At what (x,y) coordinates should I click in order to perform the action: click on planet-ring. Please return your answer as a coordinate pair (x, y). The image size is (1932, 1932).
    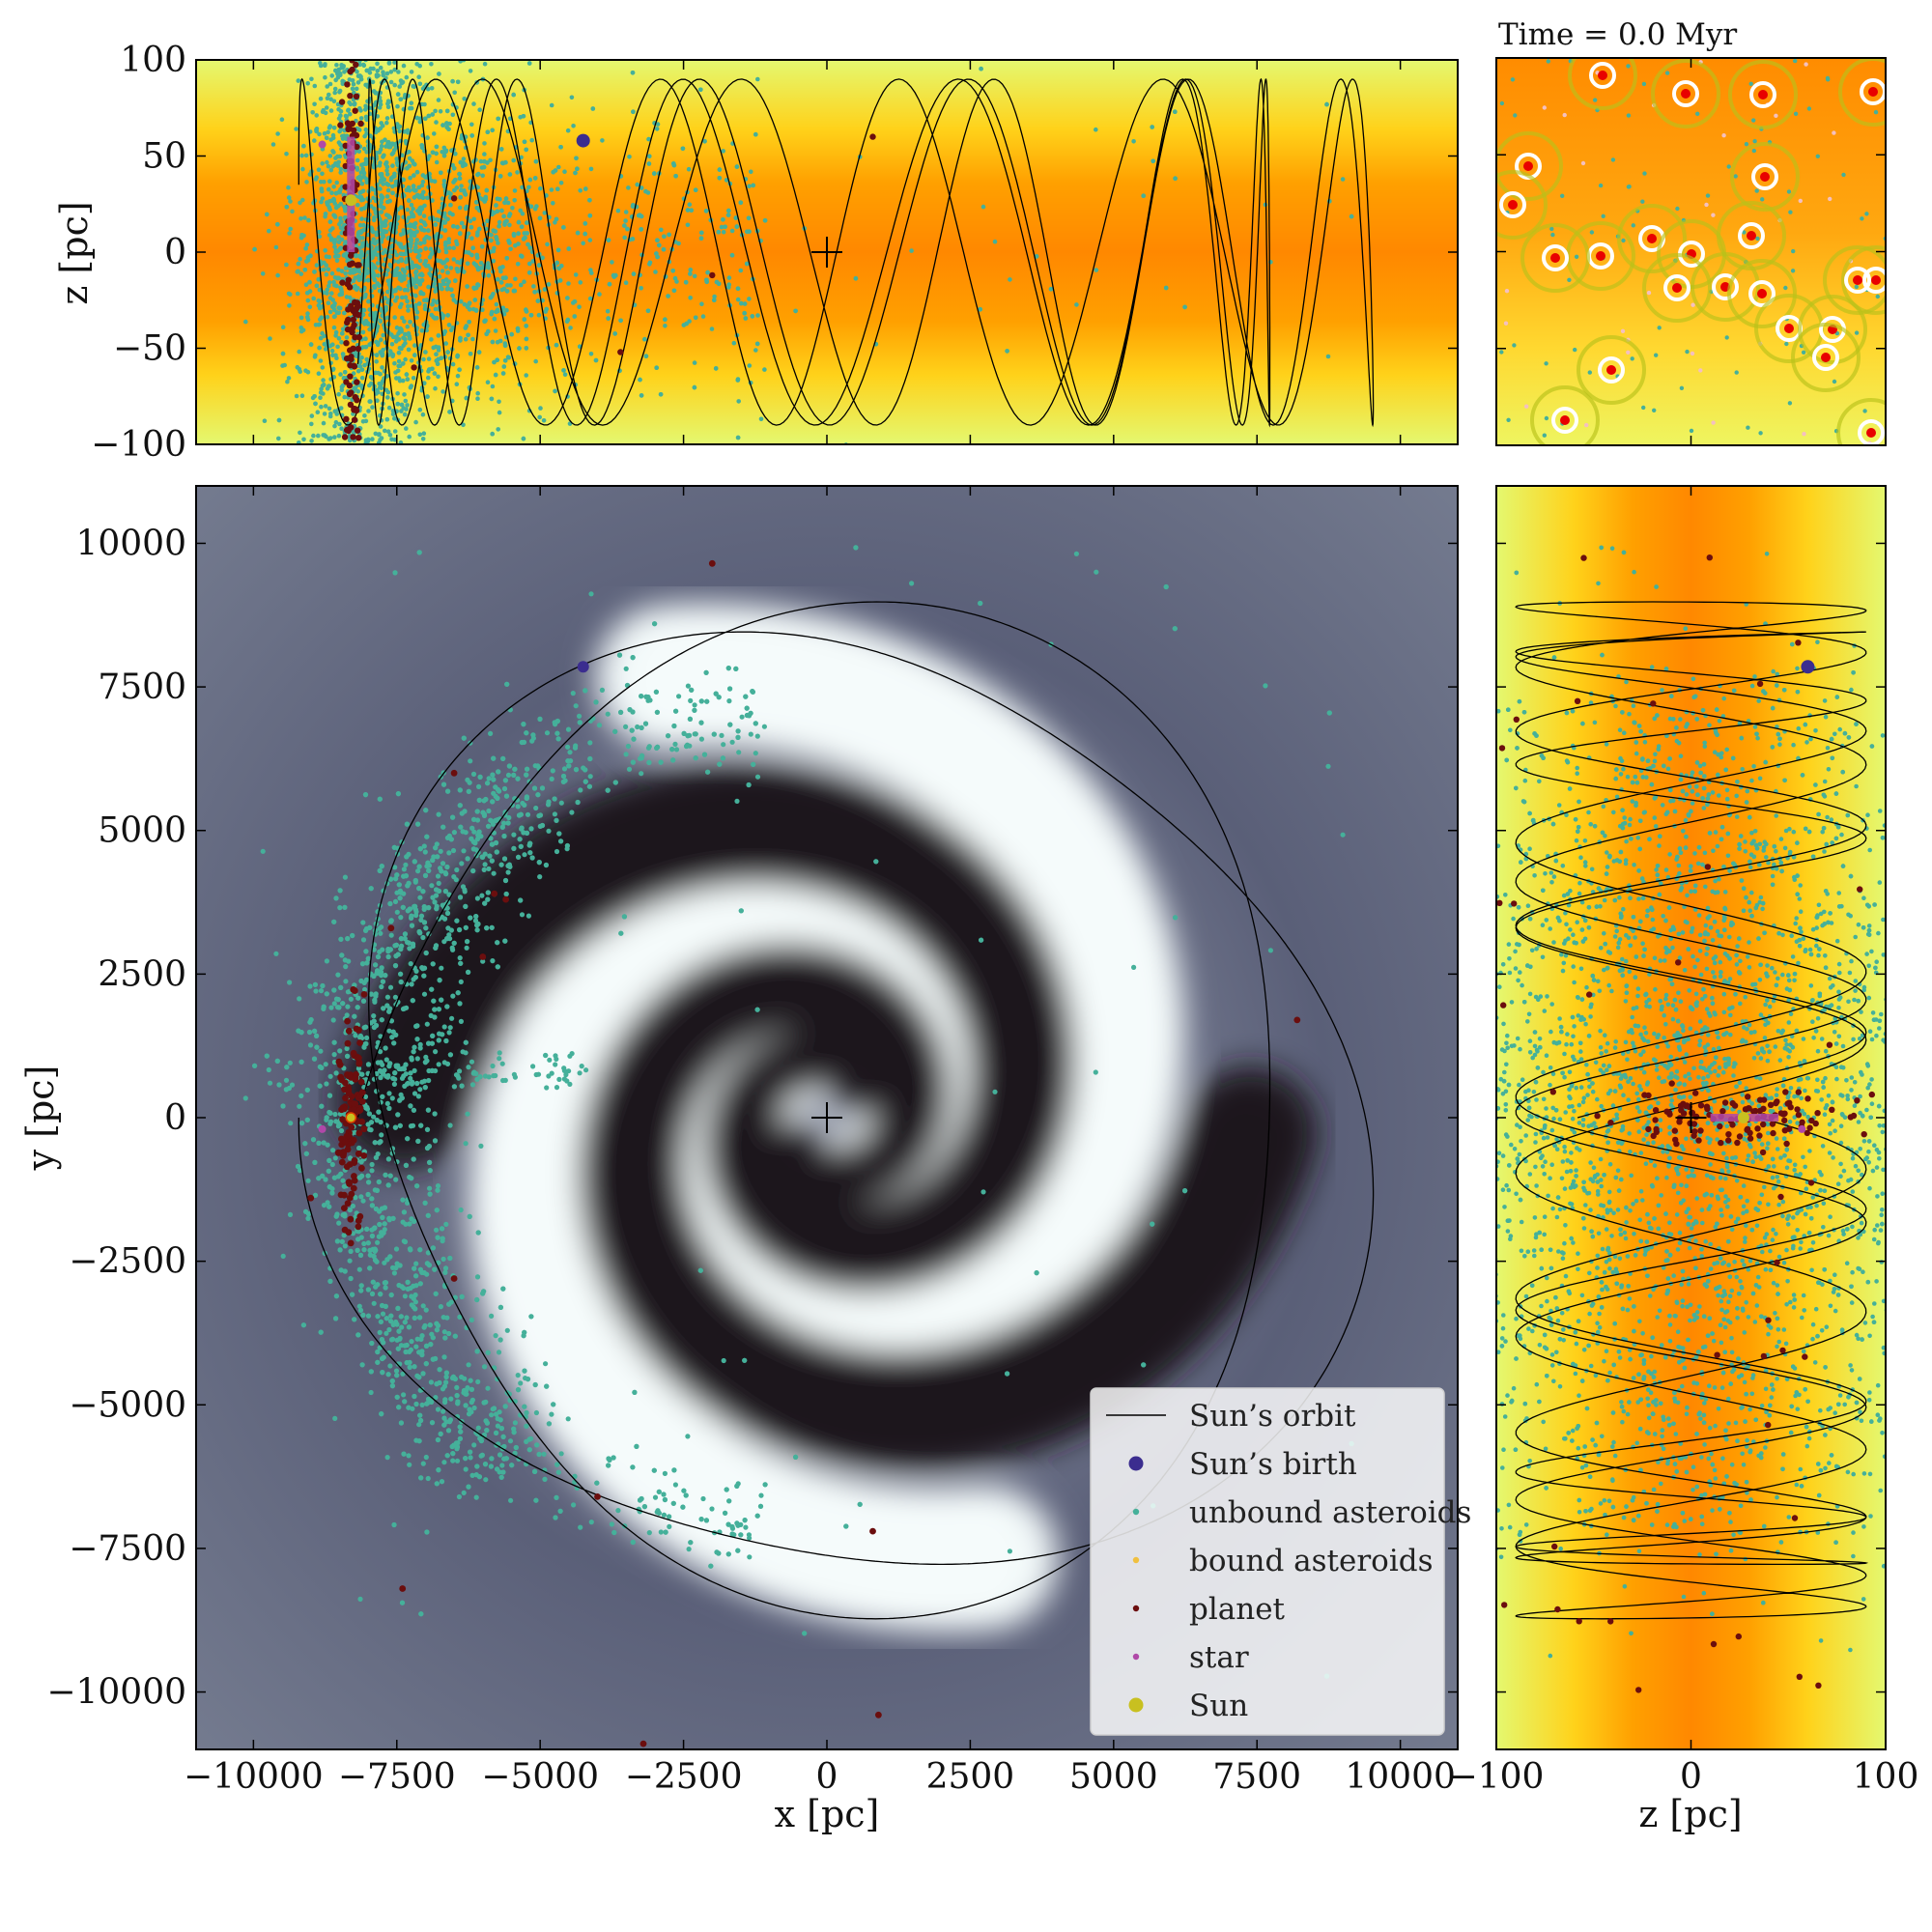
    Looking at the image, I should click on (1555, 257).